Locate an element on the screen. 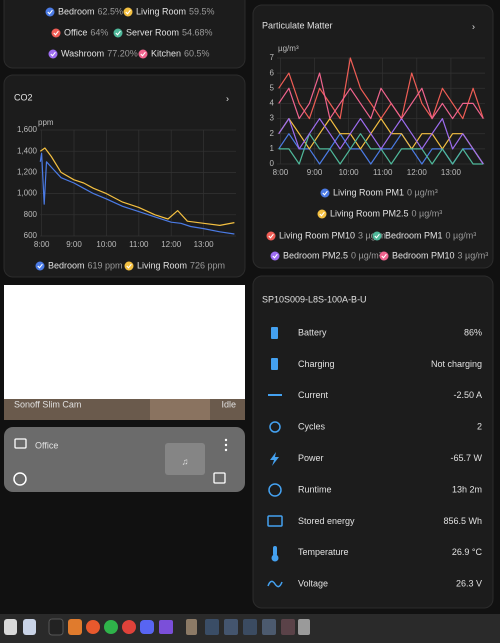 The image size is (500, 643). x-tick-label: 9:00 is located at coordinates (315, 172).